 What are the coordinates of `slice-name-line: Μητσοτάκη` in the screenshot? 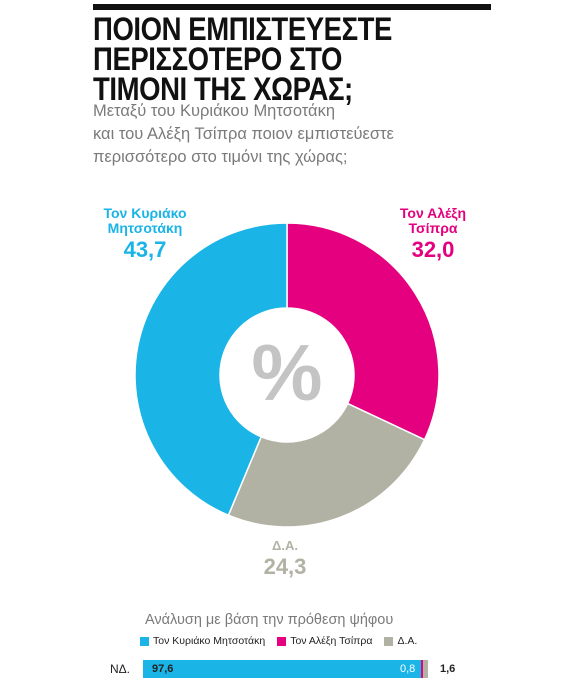 It's located at (145, 228).